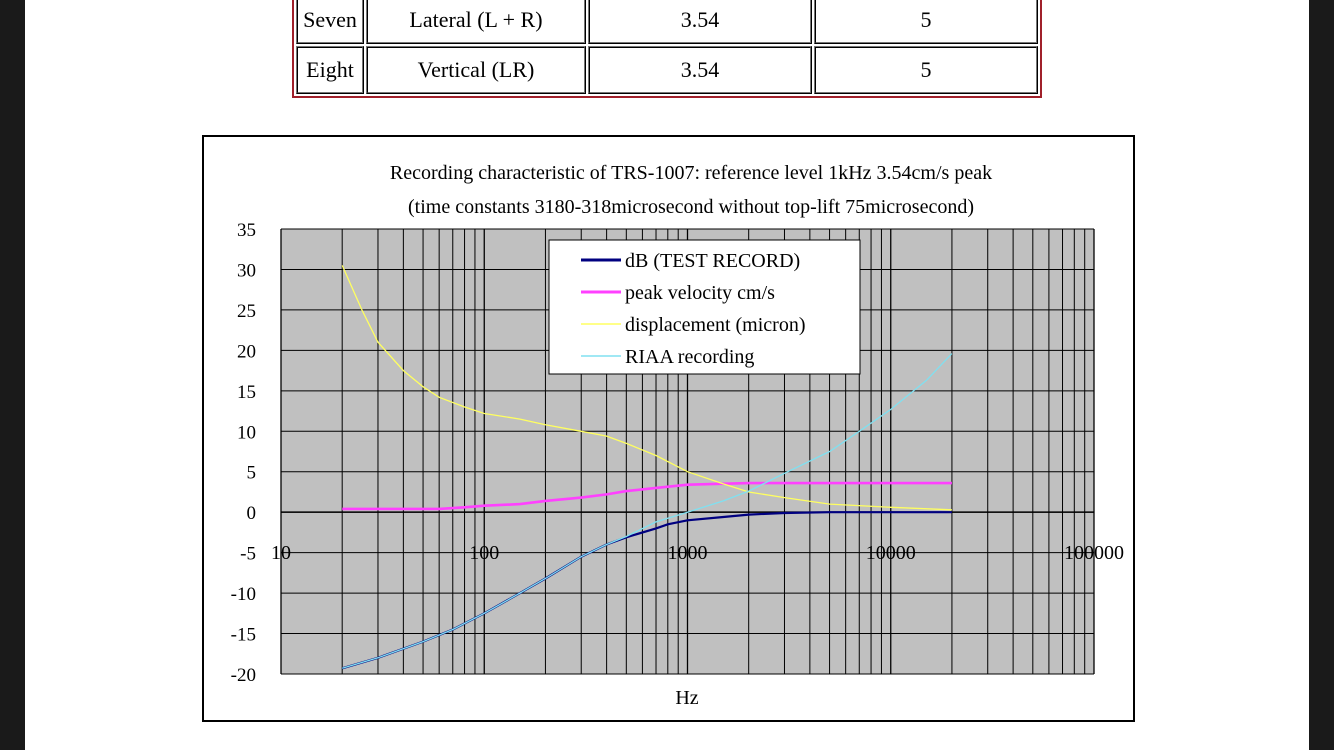 Image resolution: width=1334 pixels, height=750 pixels. What do you see at coordinates (252, 513) in the screenshot?
I see `y-tick-label: 0` at bounding box center [252, 513].